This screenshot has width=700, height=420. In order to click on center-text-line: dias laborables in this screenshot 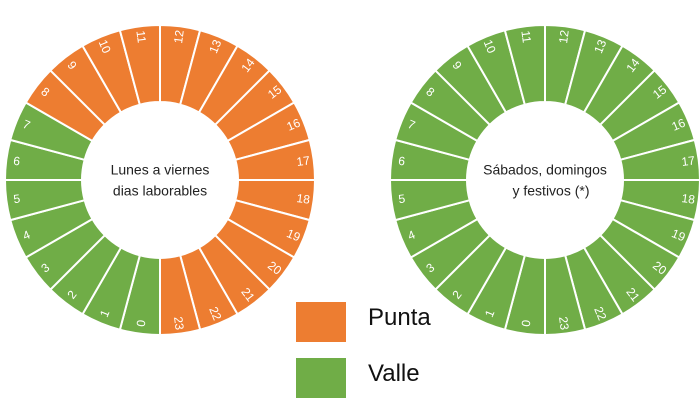, I will do `click(160, 191)`.